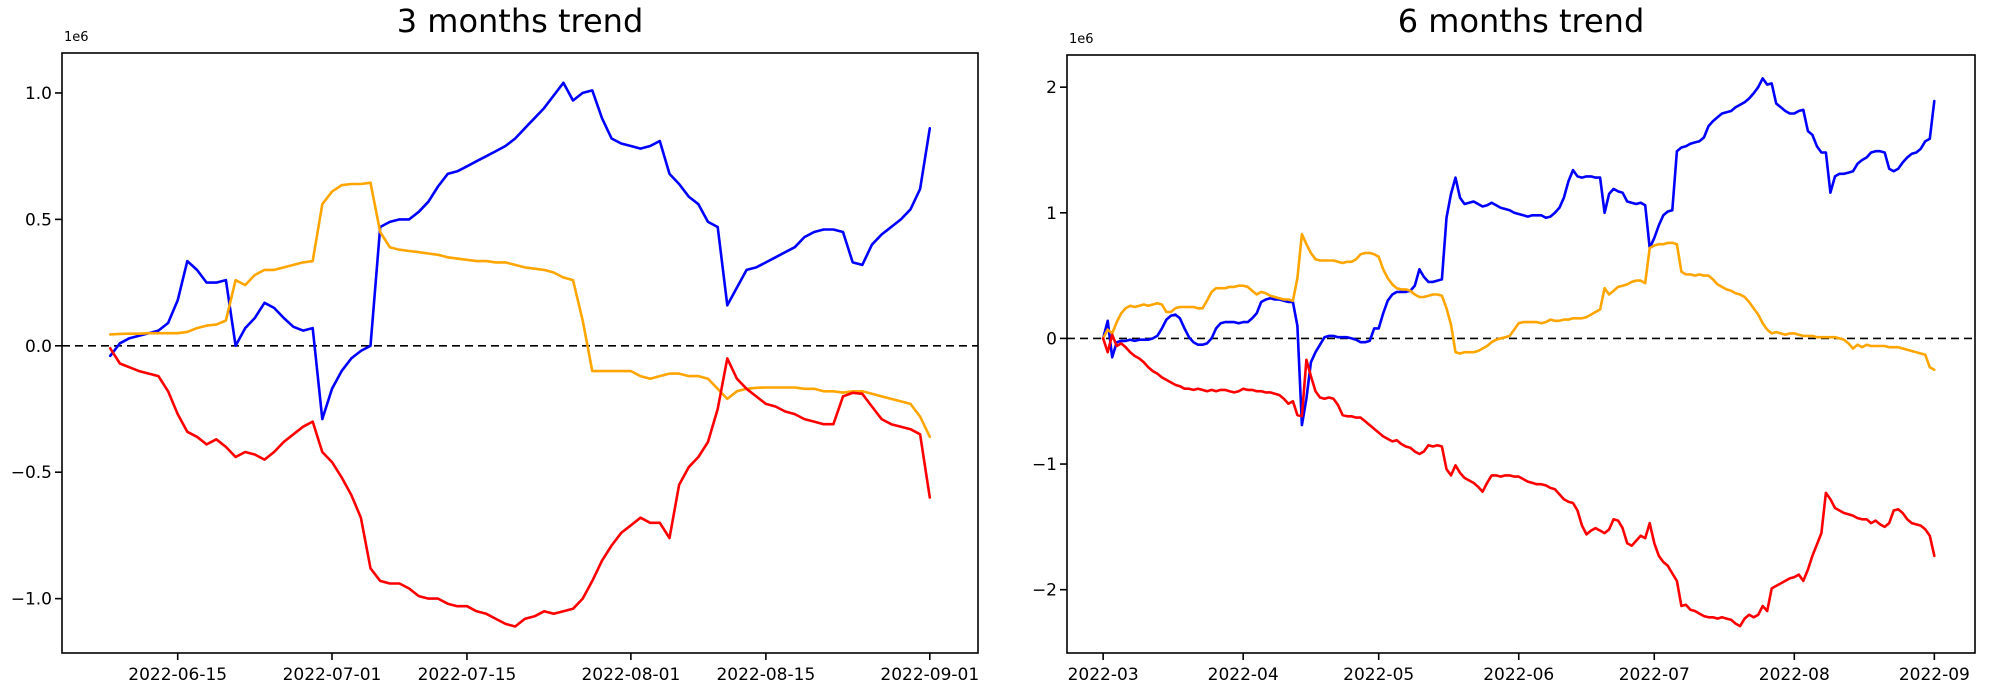 This screenshot has height=700, width=2000. I want to click on chart-title-3-months: 3 months trend, so click(520, 21).